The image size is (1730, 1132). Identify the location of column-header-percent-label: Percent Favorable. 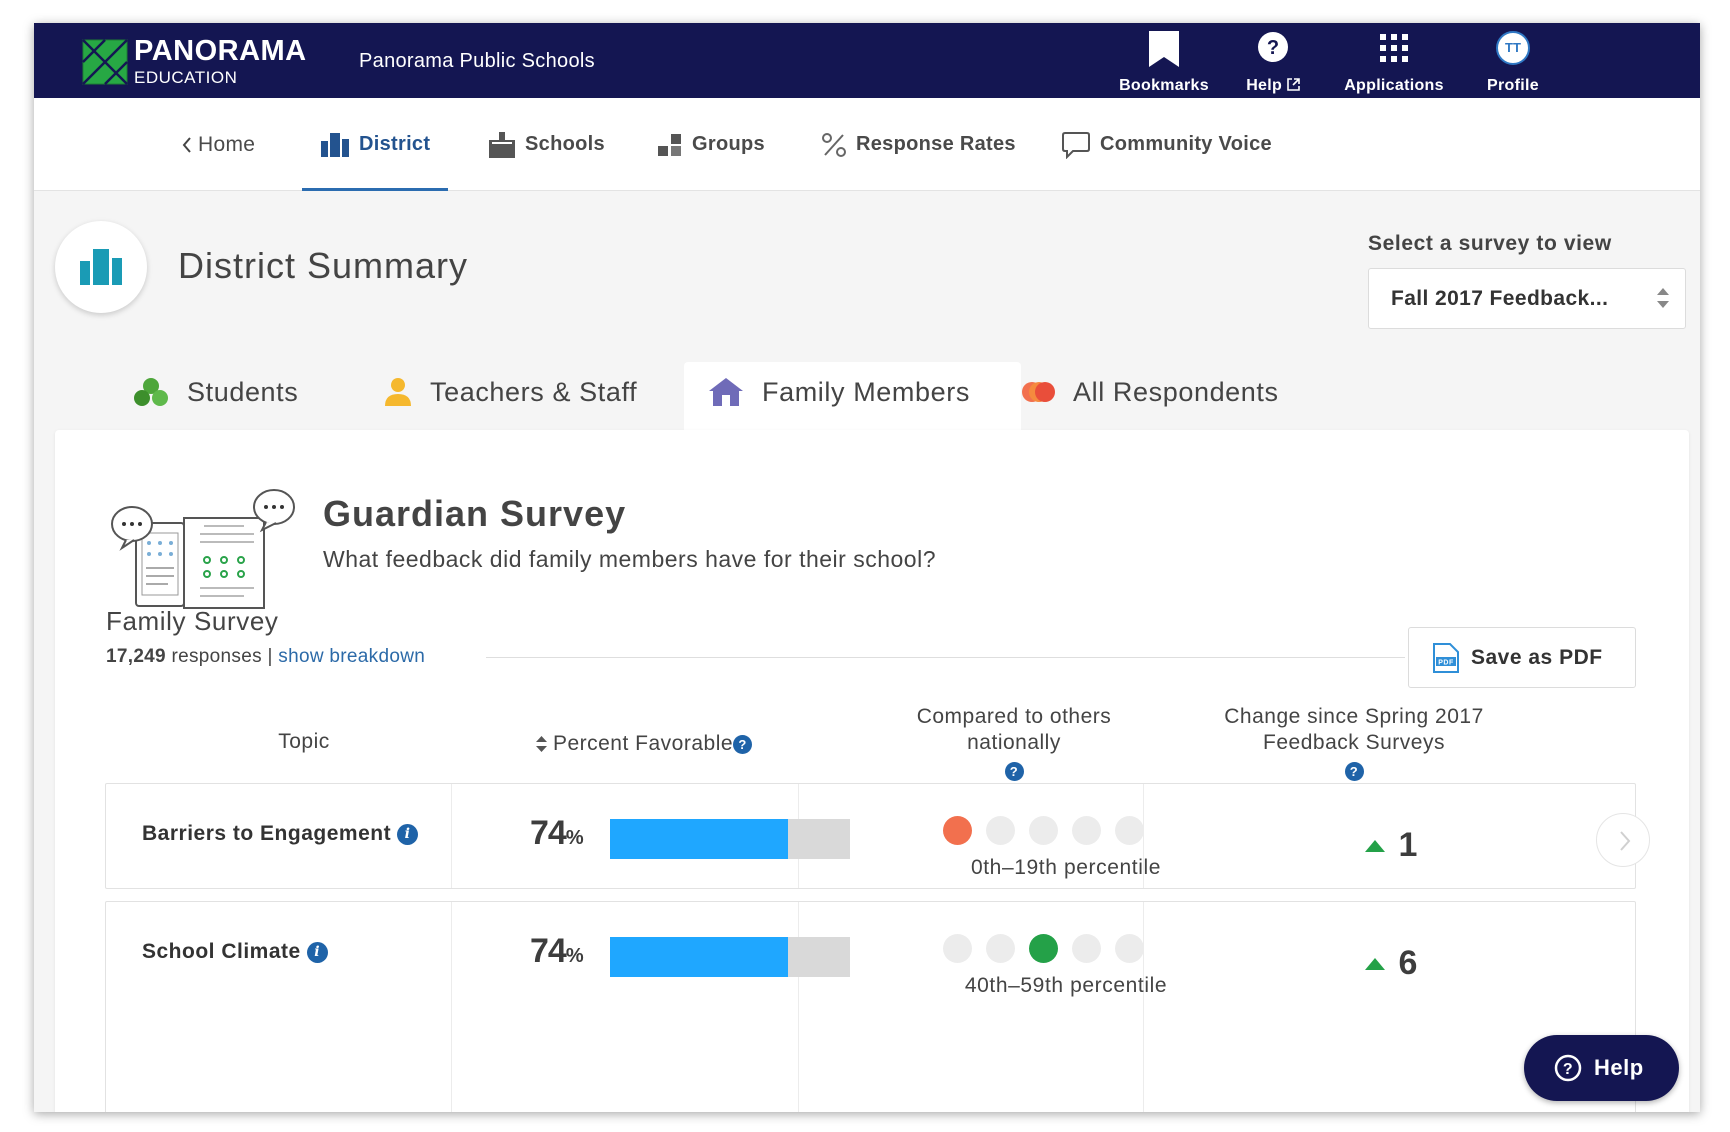
(643, 743).